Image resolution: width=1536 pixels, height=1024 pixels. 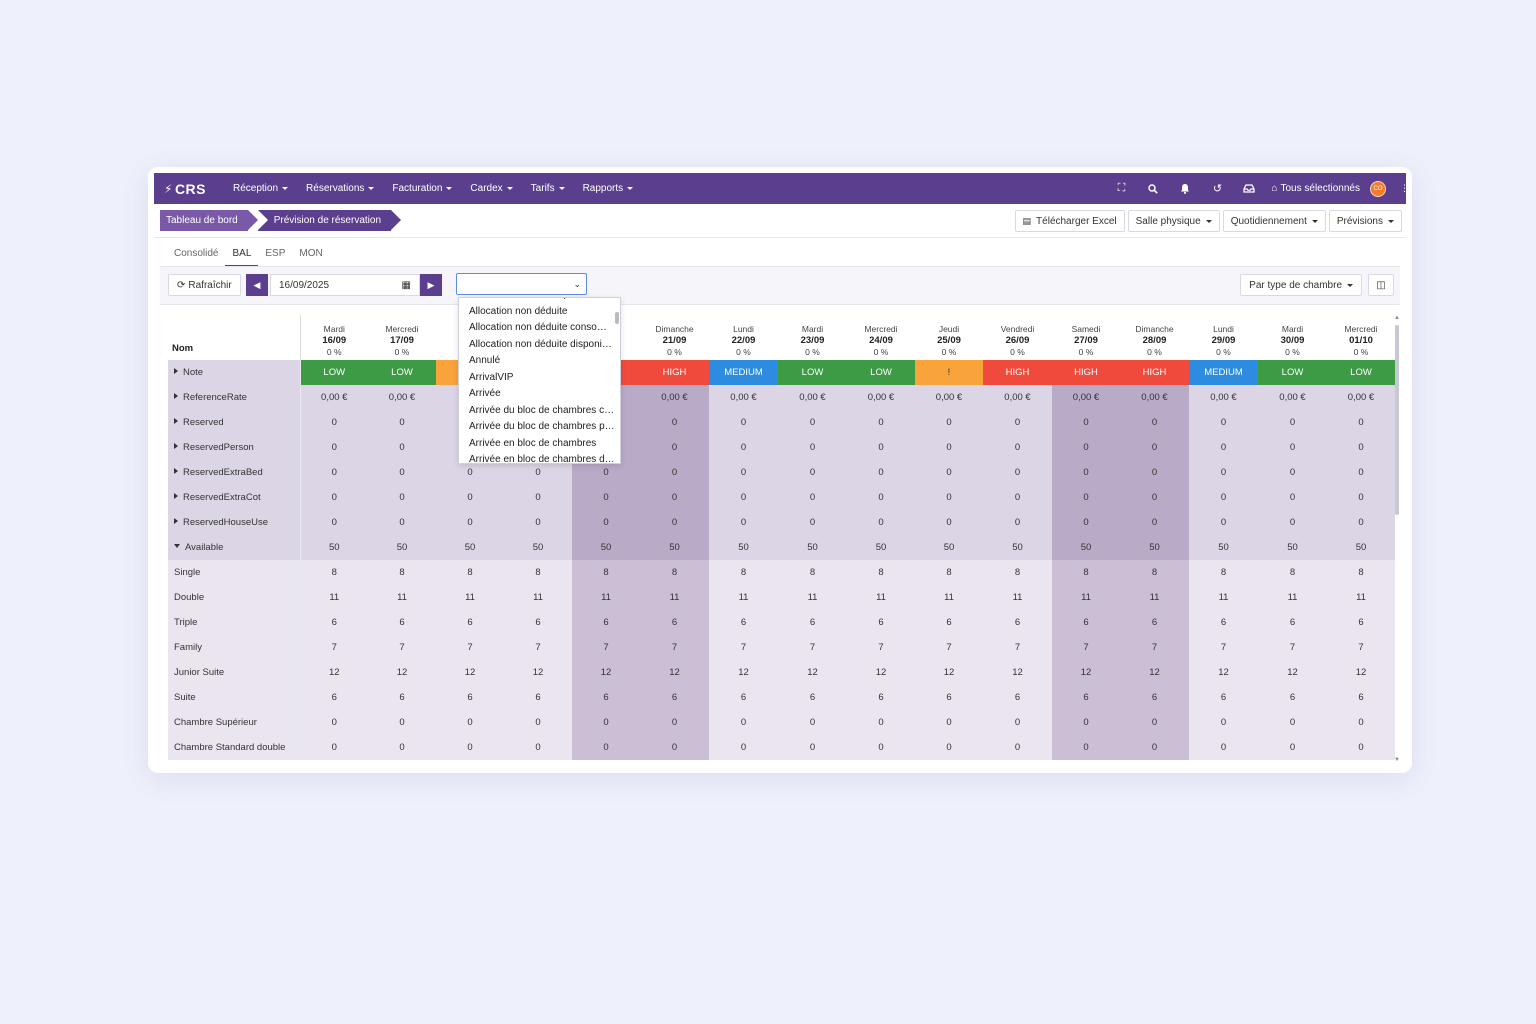 What do you see at coordinates (234, 372) in the screenshot?
I see `row-label: Note` at bounding box center [234, 372].